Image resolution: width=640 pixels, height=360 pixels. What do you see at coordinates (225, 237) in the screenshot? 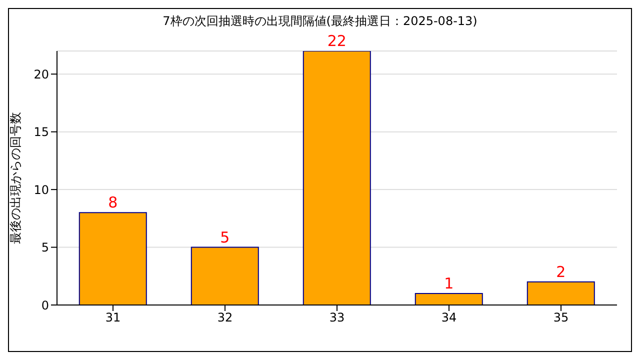
I see `data-label: 5` at bounding box center [225, 237].